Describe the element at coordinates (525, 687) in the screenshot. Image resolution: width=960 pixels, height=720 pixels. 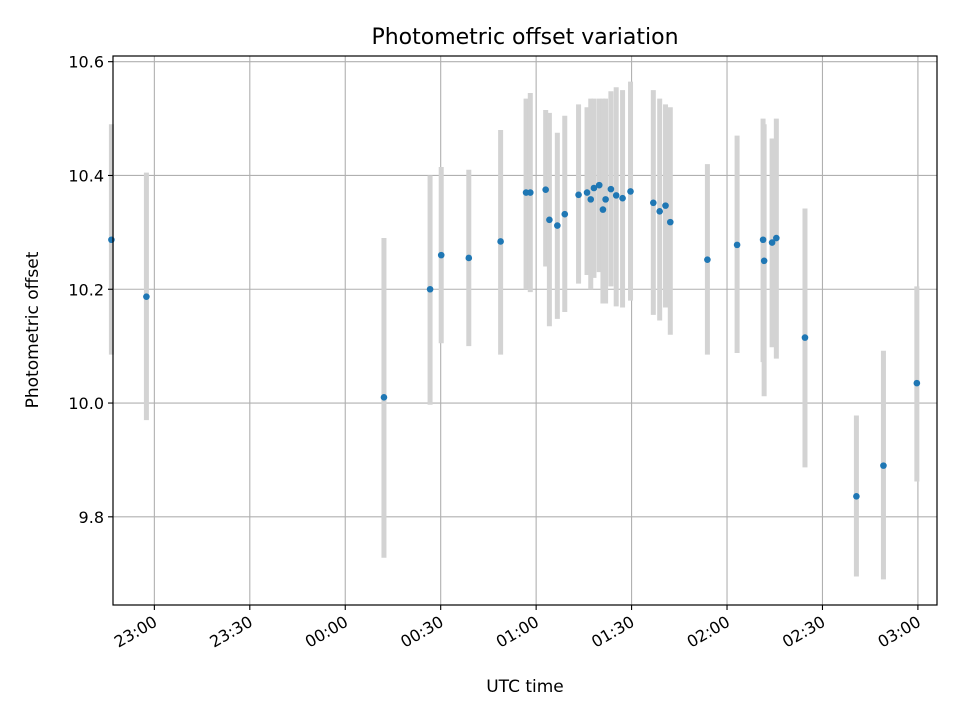
I see `x-axis-label: UTC time` at that location.